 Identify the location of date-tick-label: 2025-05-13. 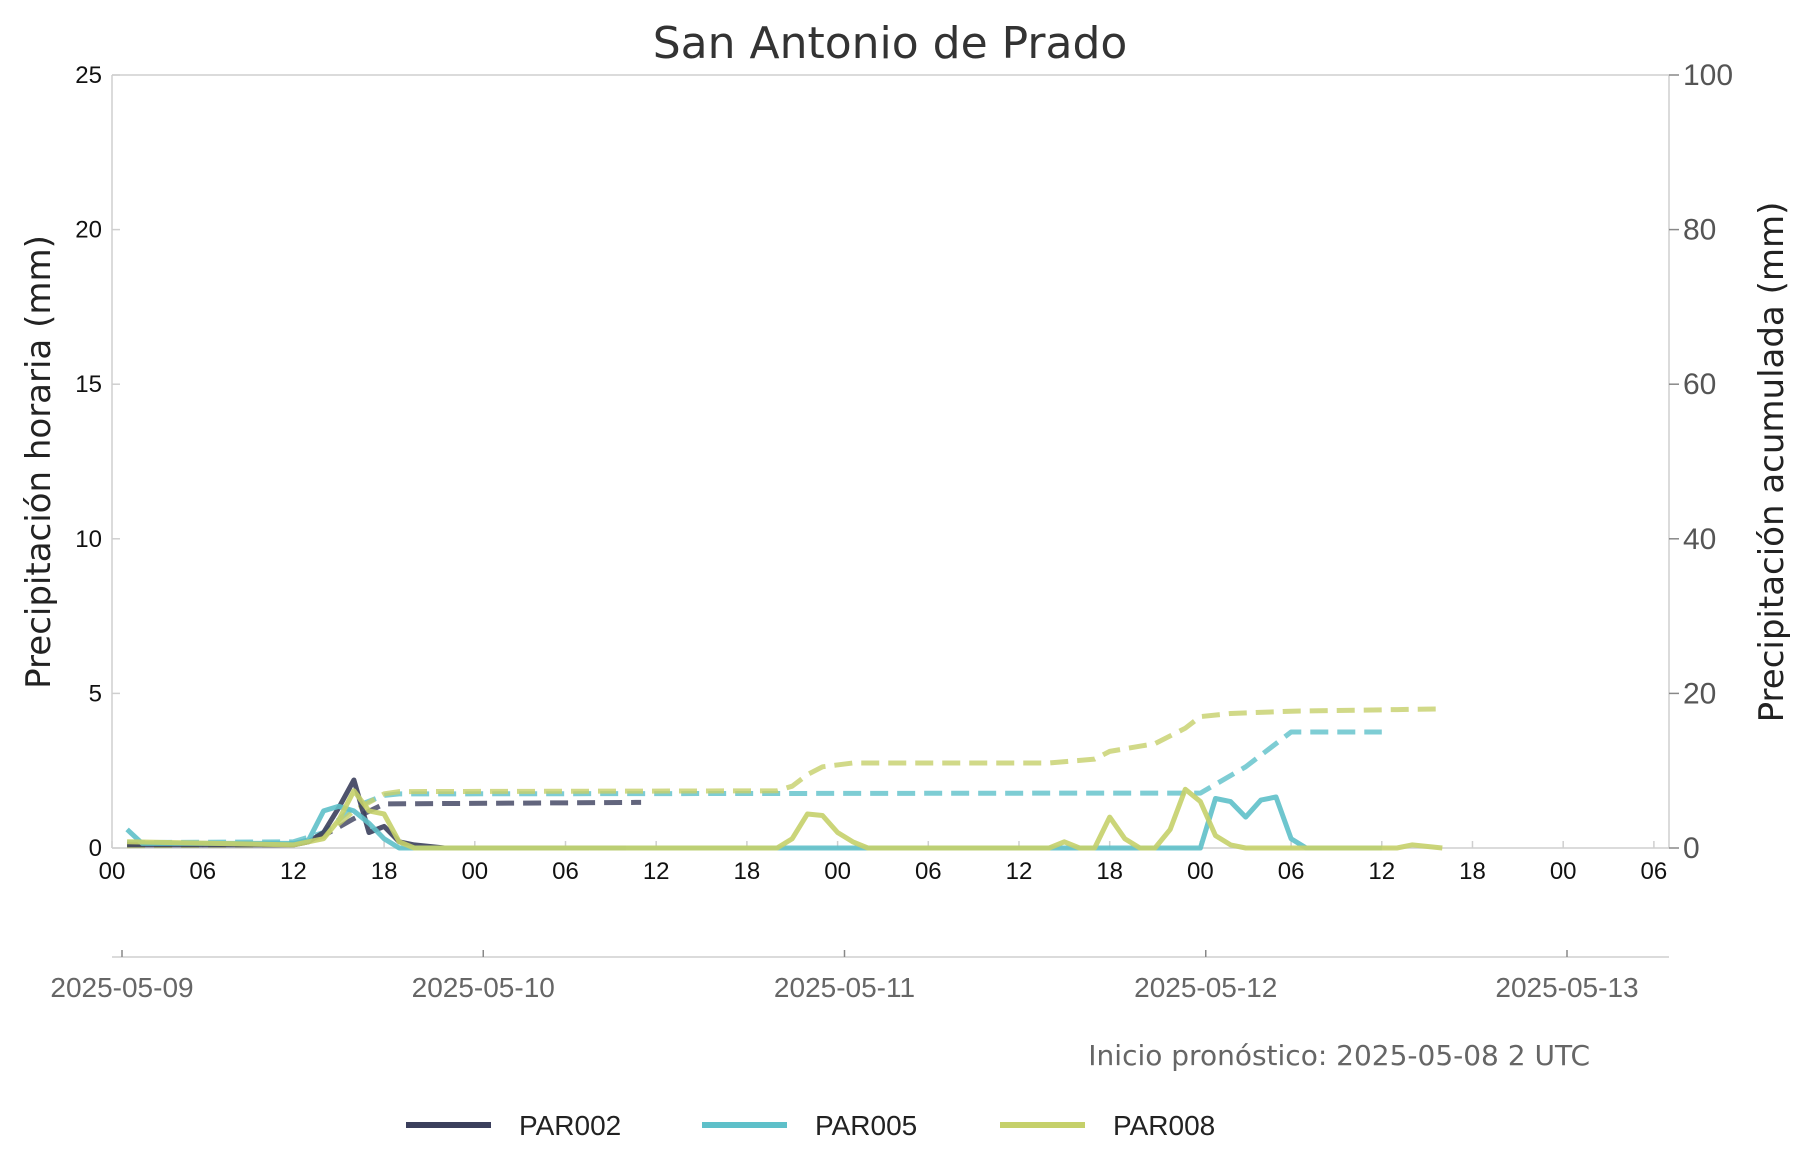
(1566, 987).